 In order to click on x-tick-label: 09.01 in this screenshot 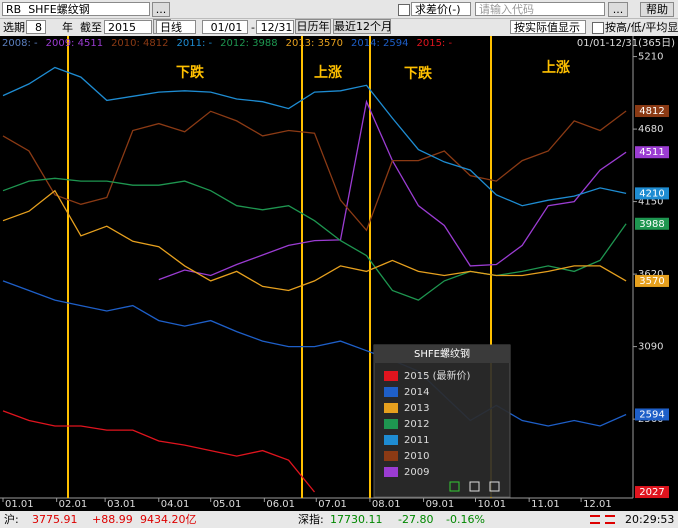, I will do `click(440, 504)`.